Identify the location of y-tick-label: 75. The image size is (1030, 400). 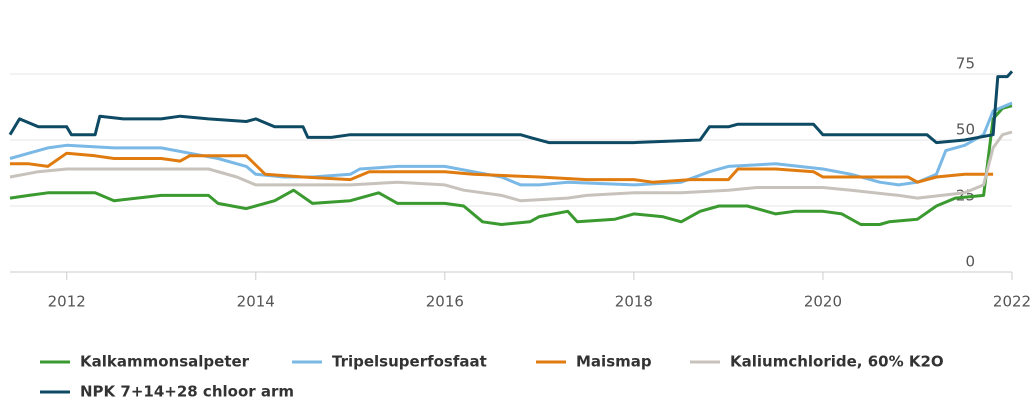
(965, 64).